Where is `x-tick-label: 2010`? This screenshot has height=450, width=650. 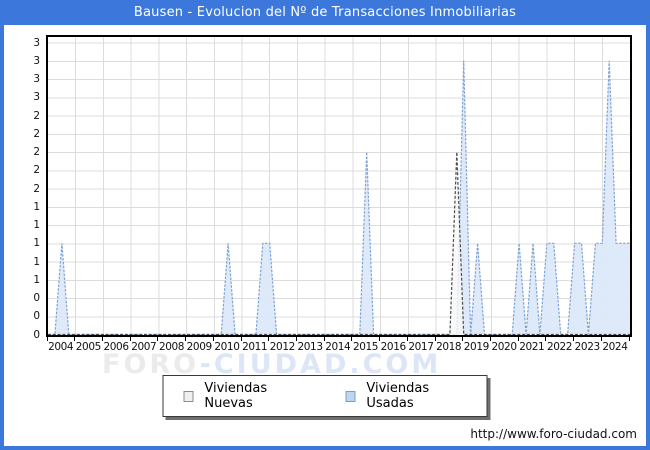
x-tick-label: 2010 is located at coordinates (227, 347).